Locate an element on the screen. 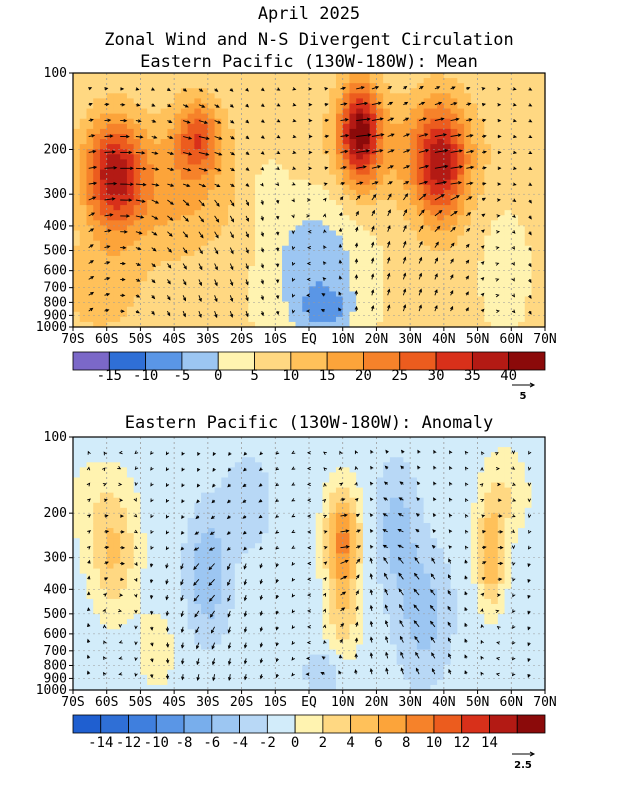  y-tick-label: 900 is located at coordinates (55, 315).